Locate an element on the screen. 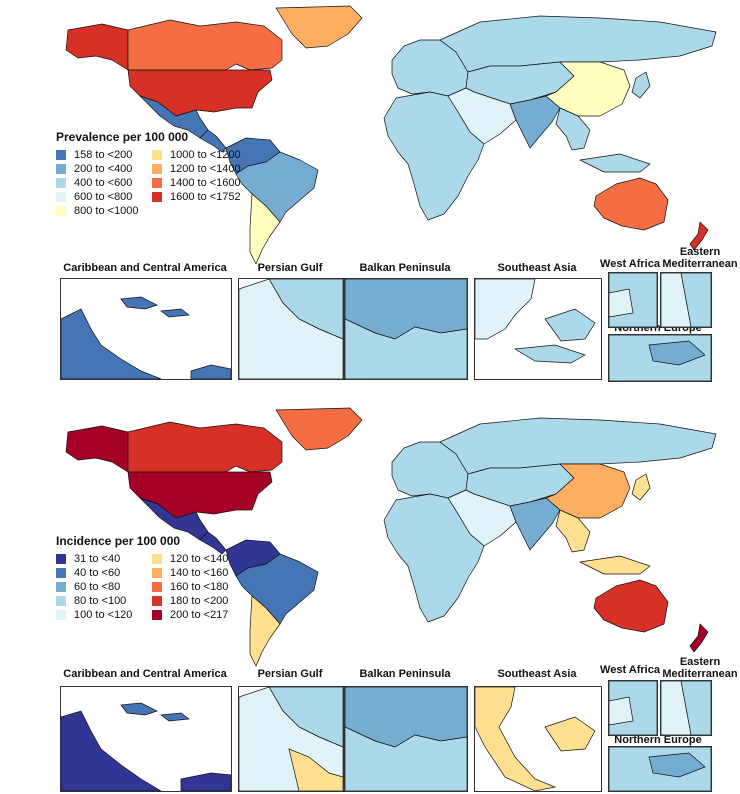  legend-label: 40 to <60 is located at coordinates (97, 572).